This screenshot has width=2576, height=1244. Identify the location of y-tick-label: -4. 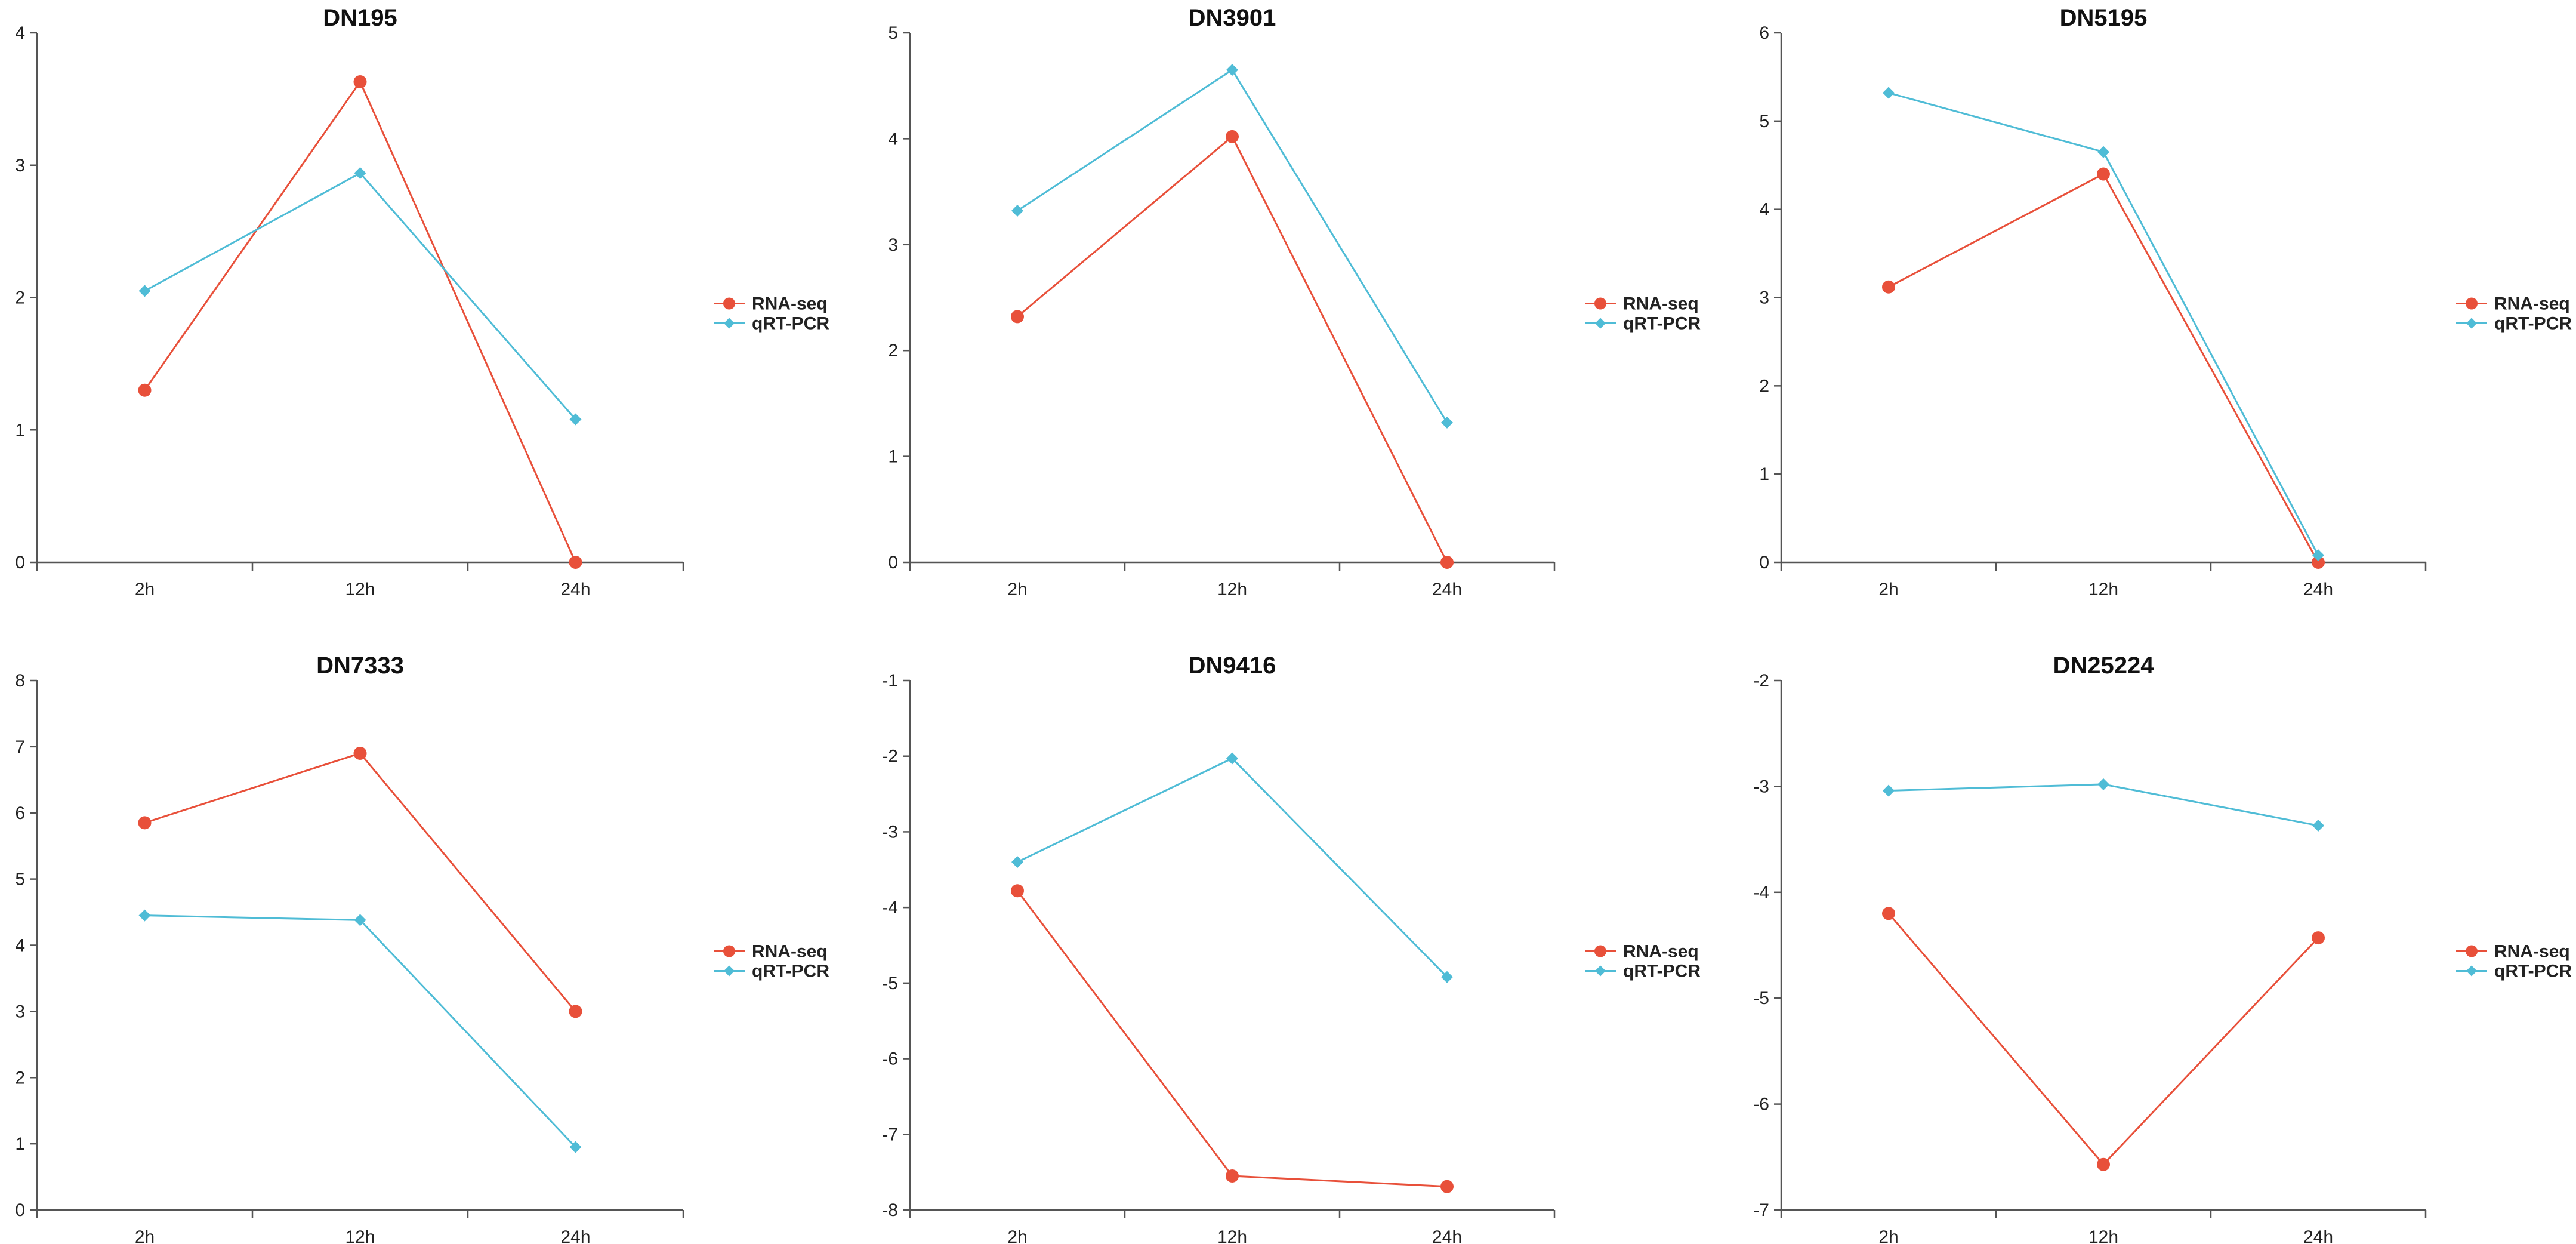
(890, 907).